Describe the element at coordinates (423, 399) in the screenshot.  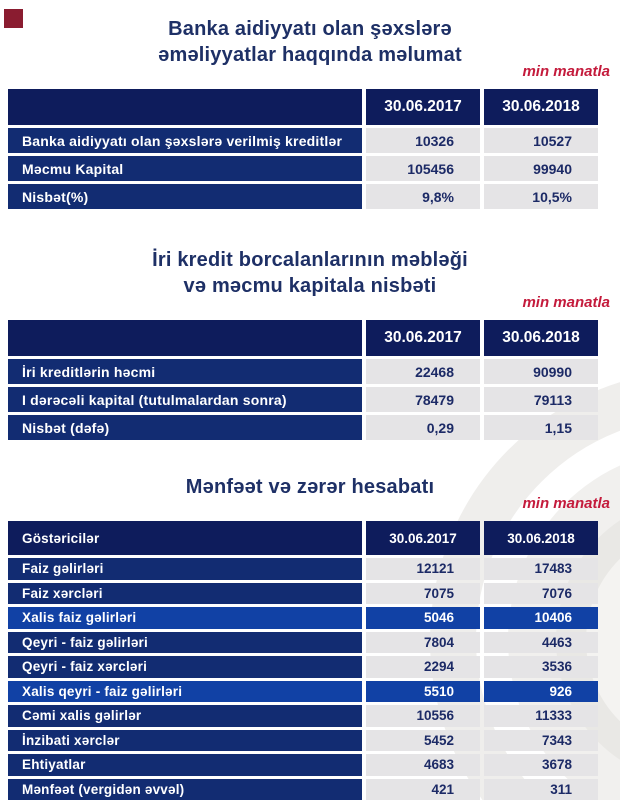
I see `value-2017: 78479` at that location.